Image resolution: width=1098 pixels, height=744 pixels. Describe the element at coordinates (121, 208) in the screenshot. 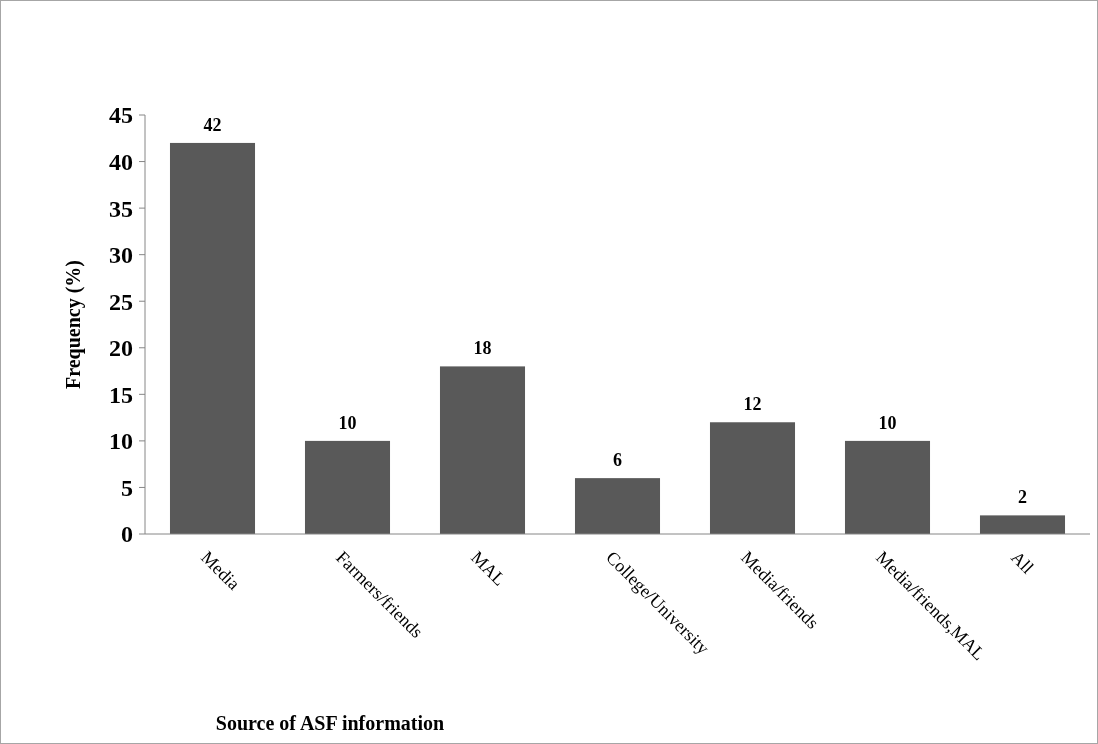

I see `y-tick-label: 35` at that location.